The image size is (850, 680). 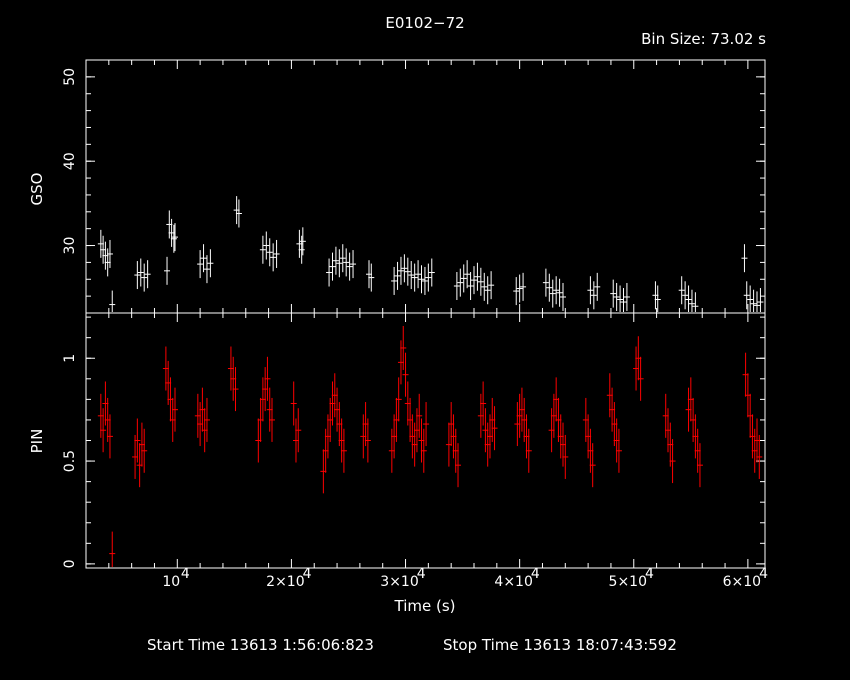 What do you see at coordinates (70, 161) in the screenshot?
I see `gso-ytick-label: 40` at bounding box center [70, 161].